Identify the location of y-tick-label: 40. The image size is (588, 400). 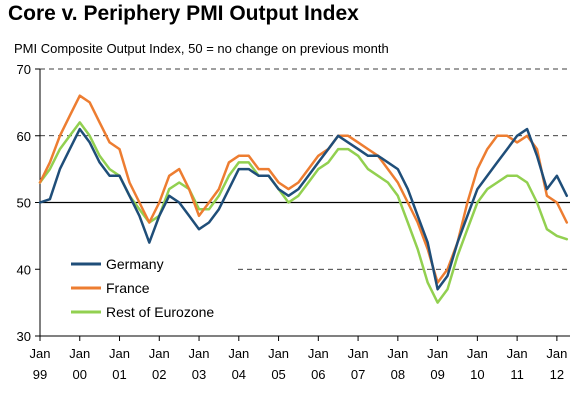
(24, 269).